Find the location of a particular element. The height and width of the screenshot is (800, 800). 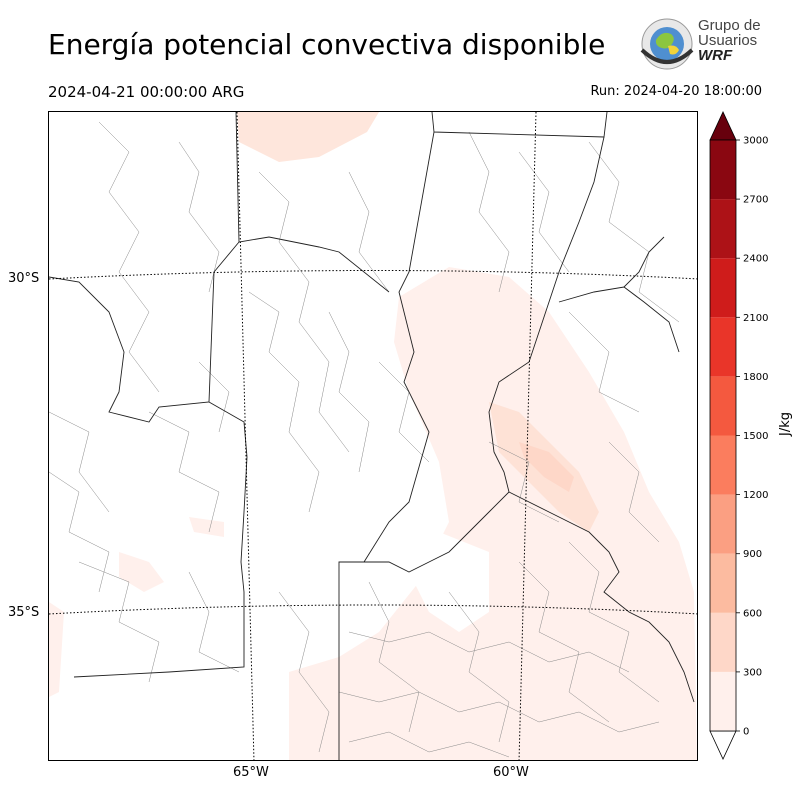

logo-line-2: Usuarios is located at coordinates (728, 40).